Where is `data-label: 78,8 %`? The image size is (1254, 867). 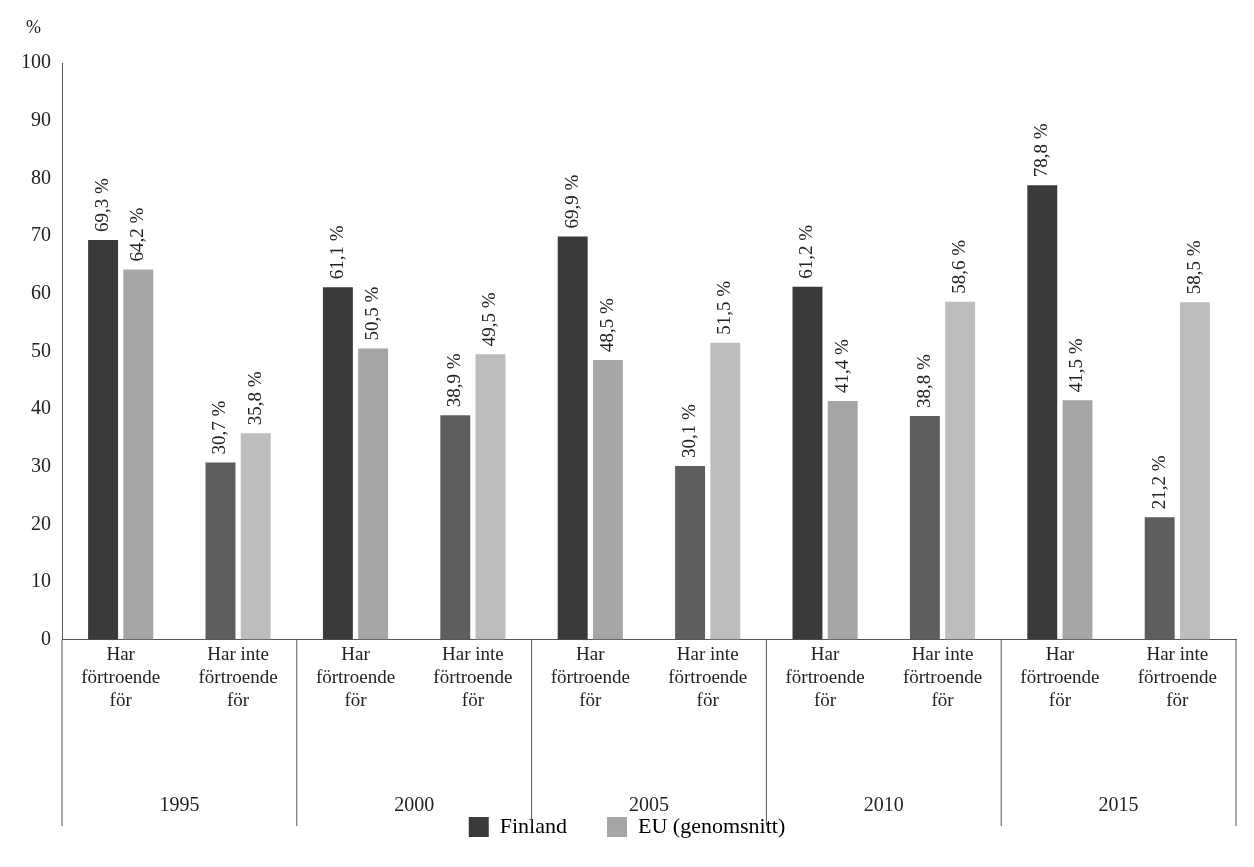
data-label: 78,8 % is located at coordinates (1041, 150).